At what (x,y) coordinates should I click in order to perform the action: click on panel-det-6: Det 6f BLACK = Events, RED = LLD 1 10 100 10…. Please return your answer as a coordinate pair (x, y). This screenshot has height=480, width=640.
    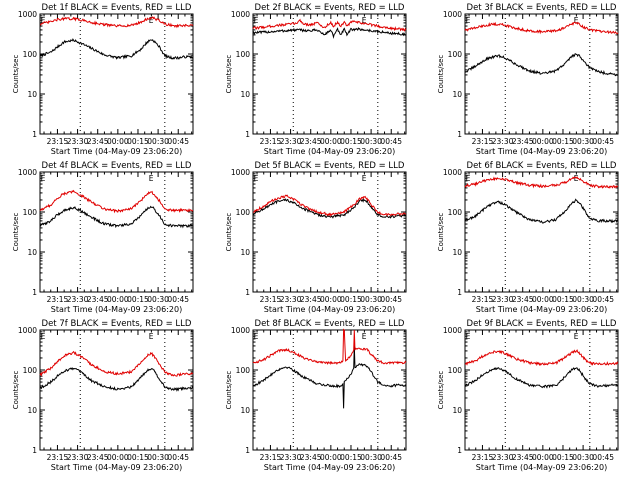
    Looking at the image, I should click on (528, 237).